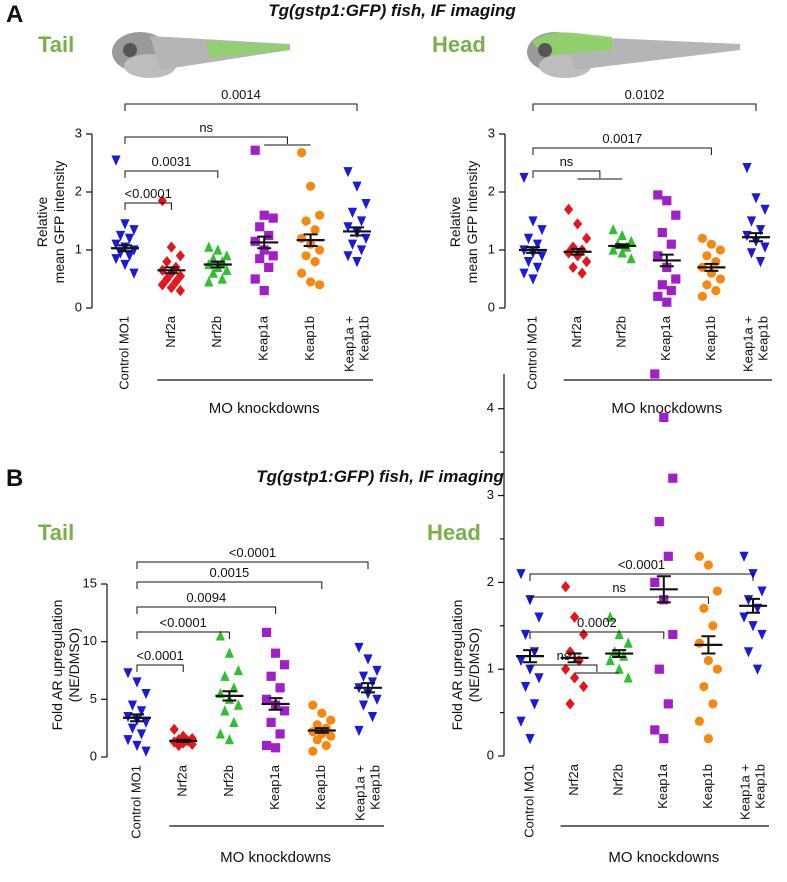 This screenshot has width=787, height=882. I want to click on y-tick-label: 4, so click(490, 407).